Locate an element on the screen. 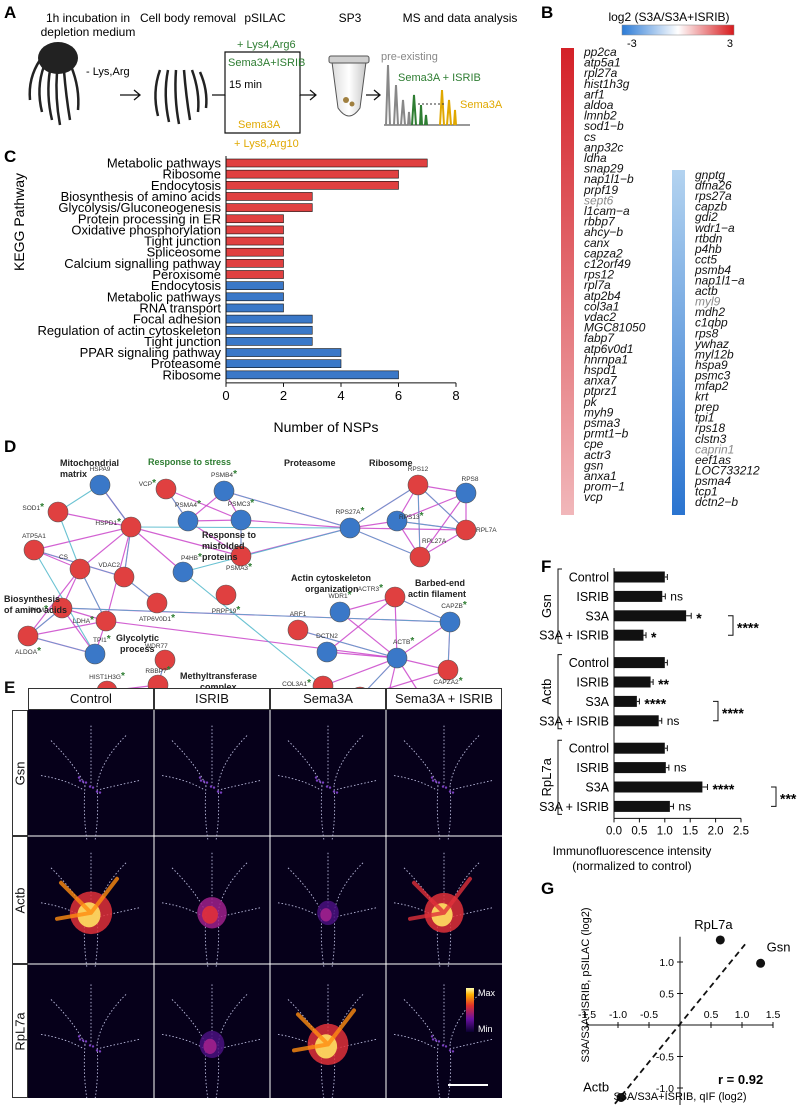 Image resolution: width=800 pixels, height=1105 pixels. scatter-ytick-label: 1.0 is located at coordinates (666, 963).